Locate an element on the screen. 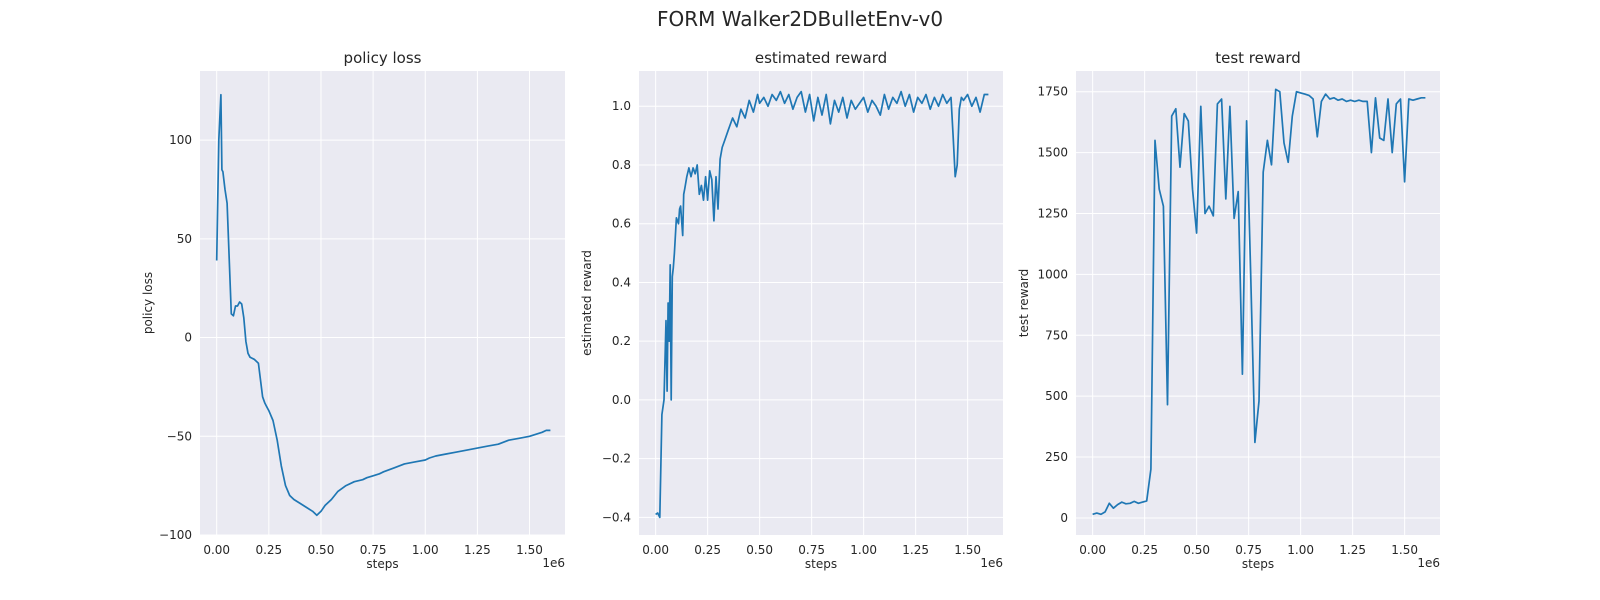  test-reward-x-tick-label: 0.00 is located at coordinates (1092, 550).